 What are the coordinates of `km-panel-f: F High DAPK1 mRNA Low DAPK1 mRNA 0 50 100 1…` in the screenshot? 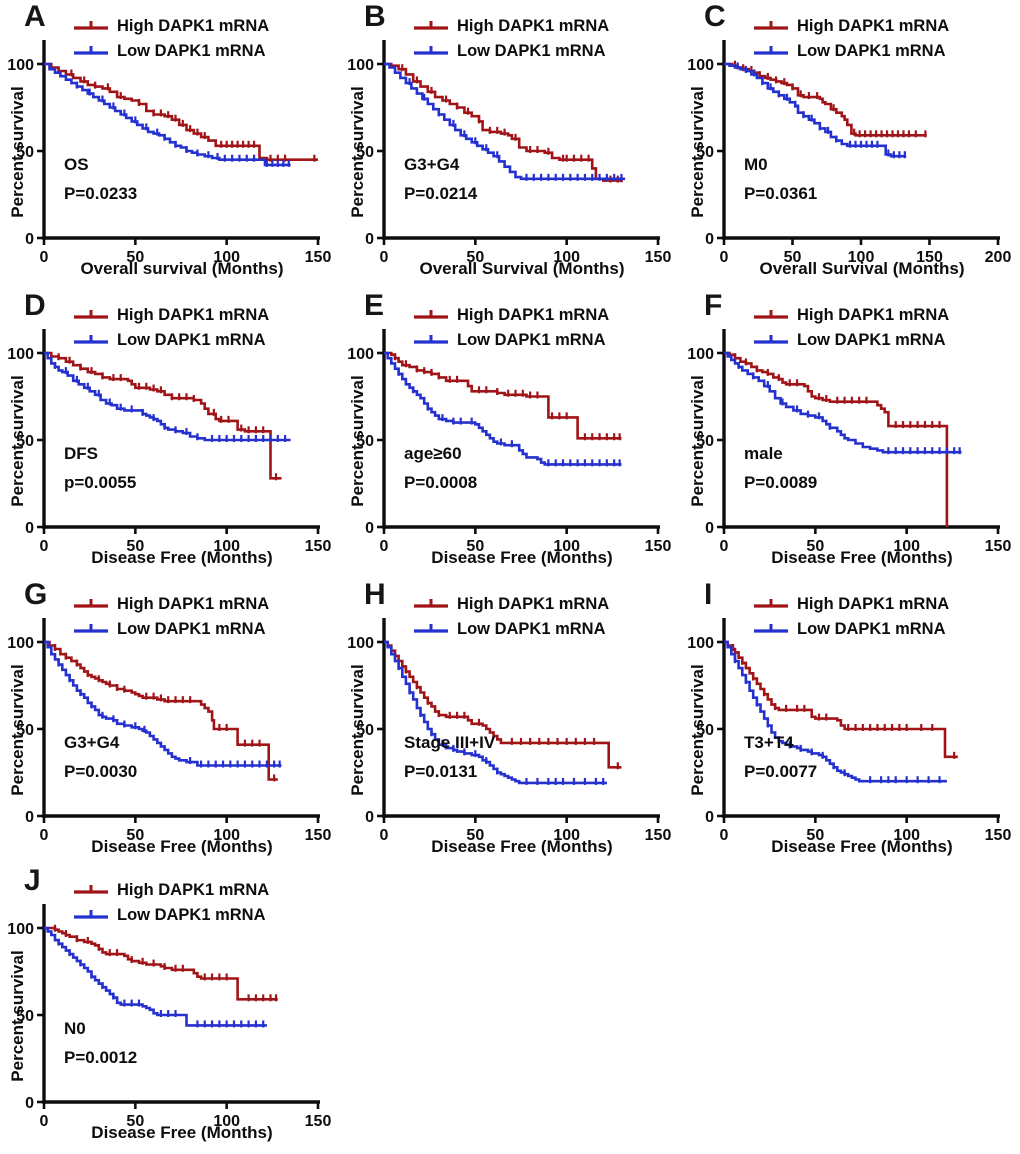 It's located at (850, 433).